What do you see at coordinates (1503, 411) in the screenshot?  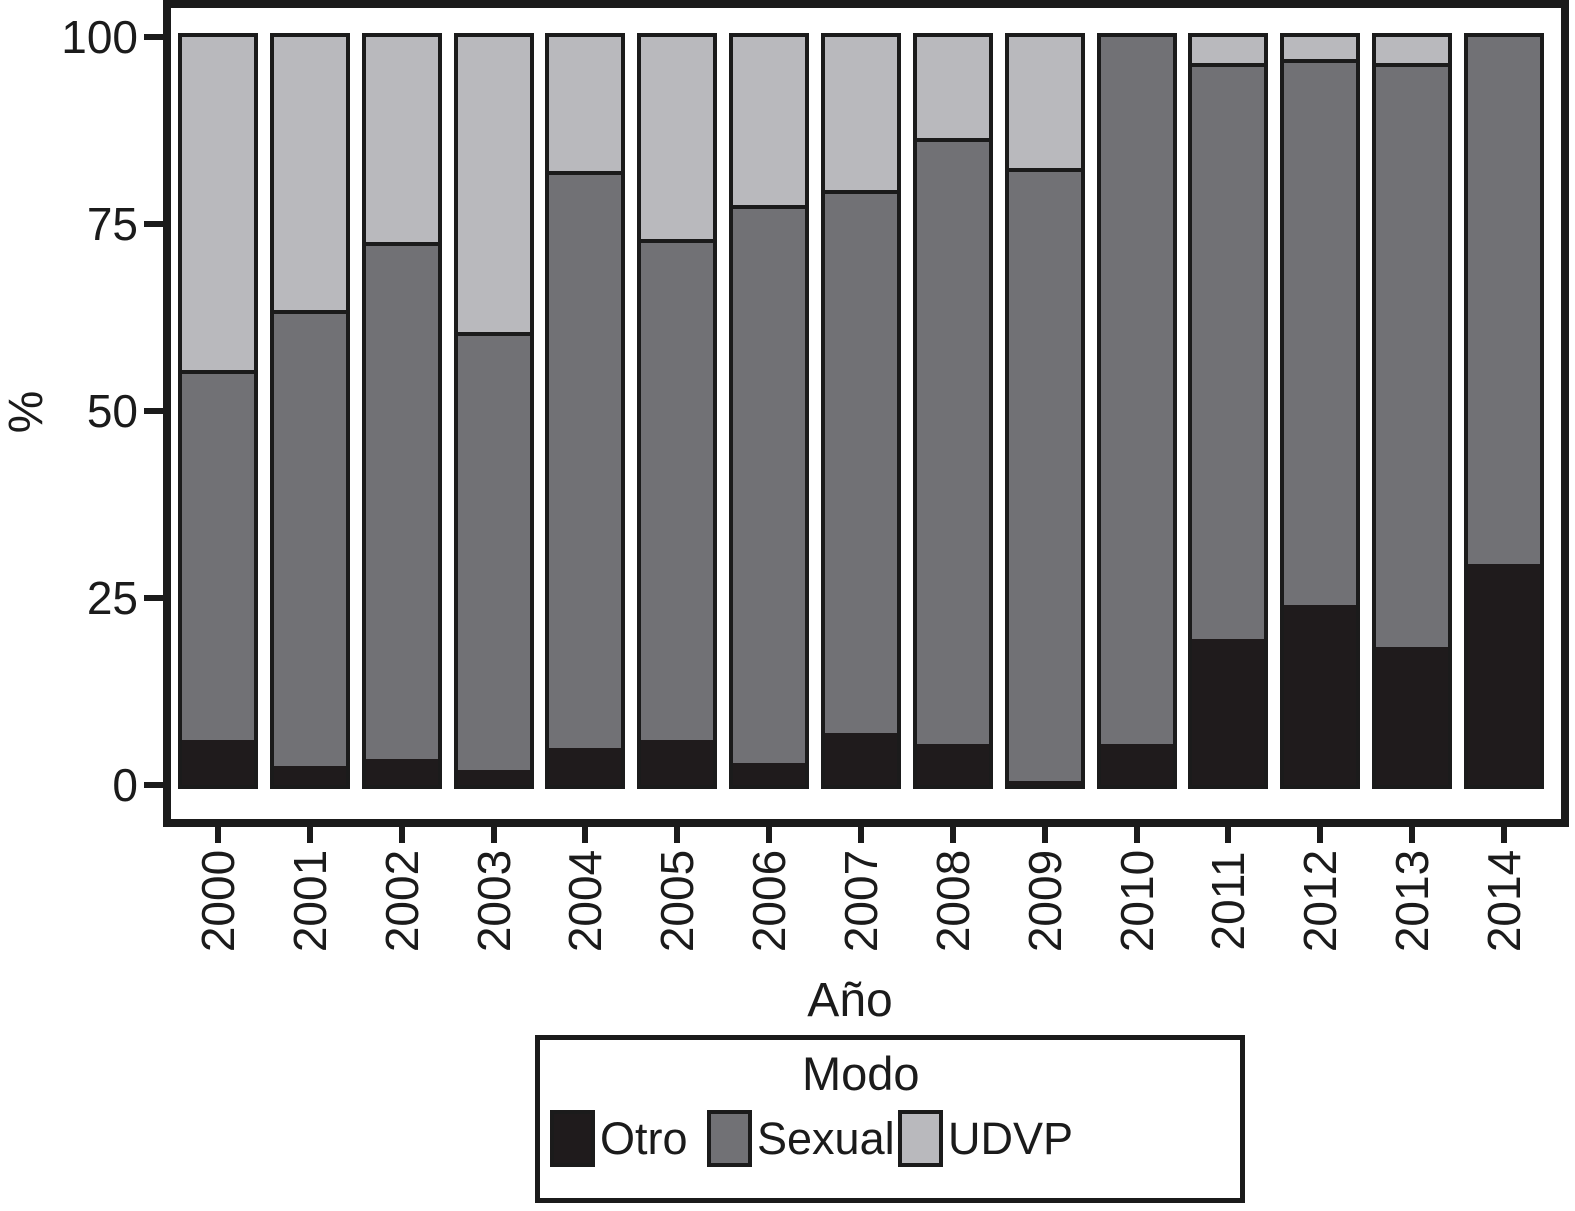 I see `bar-2014` at bounding box center [1503, 411].